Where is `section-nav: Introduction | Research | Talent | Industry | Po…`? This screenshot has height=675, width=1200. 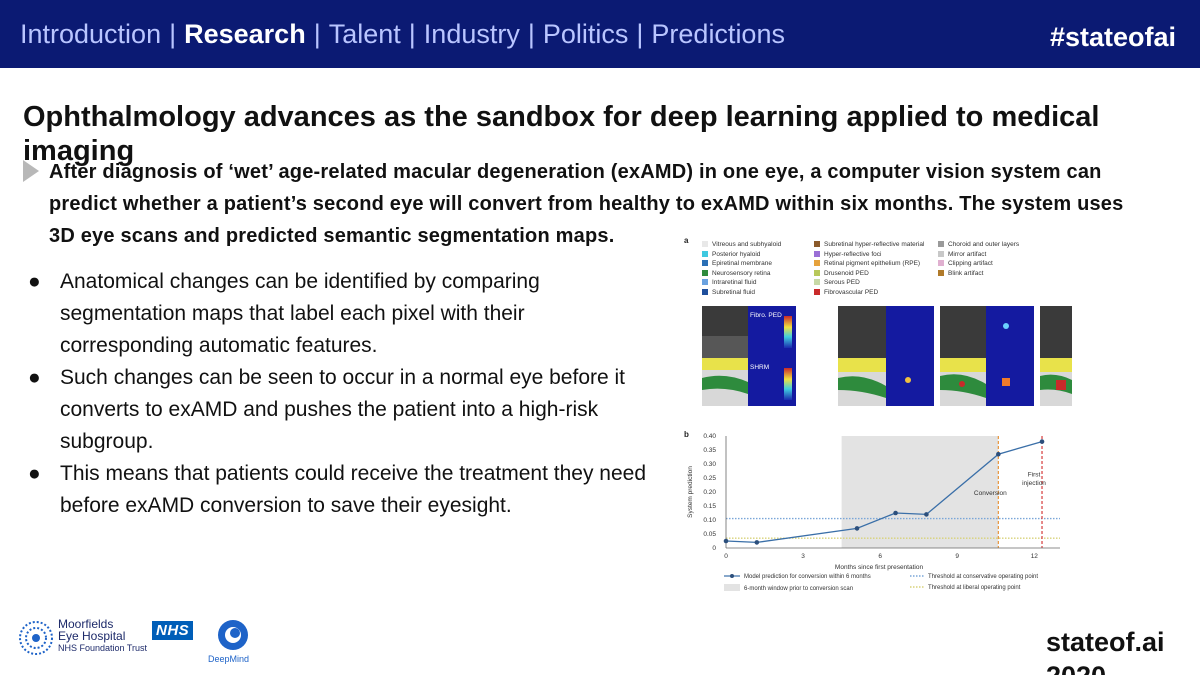 section-nav: Introduction | Research | Talent | Industry | Po… is located at coordinates (402, 34).